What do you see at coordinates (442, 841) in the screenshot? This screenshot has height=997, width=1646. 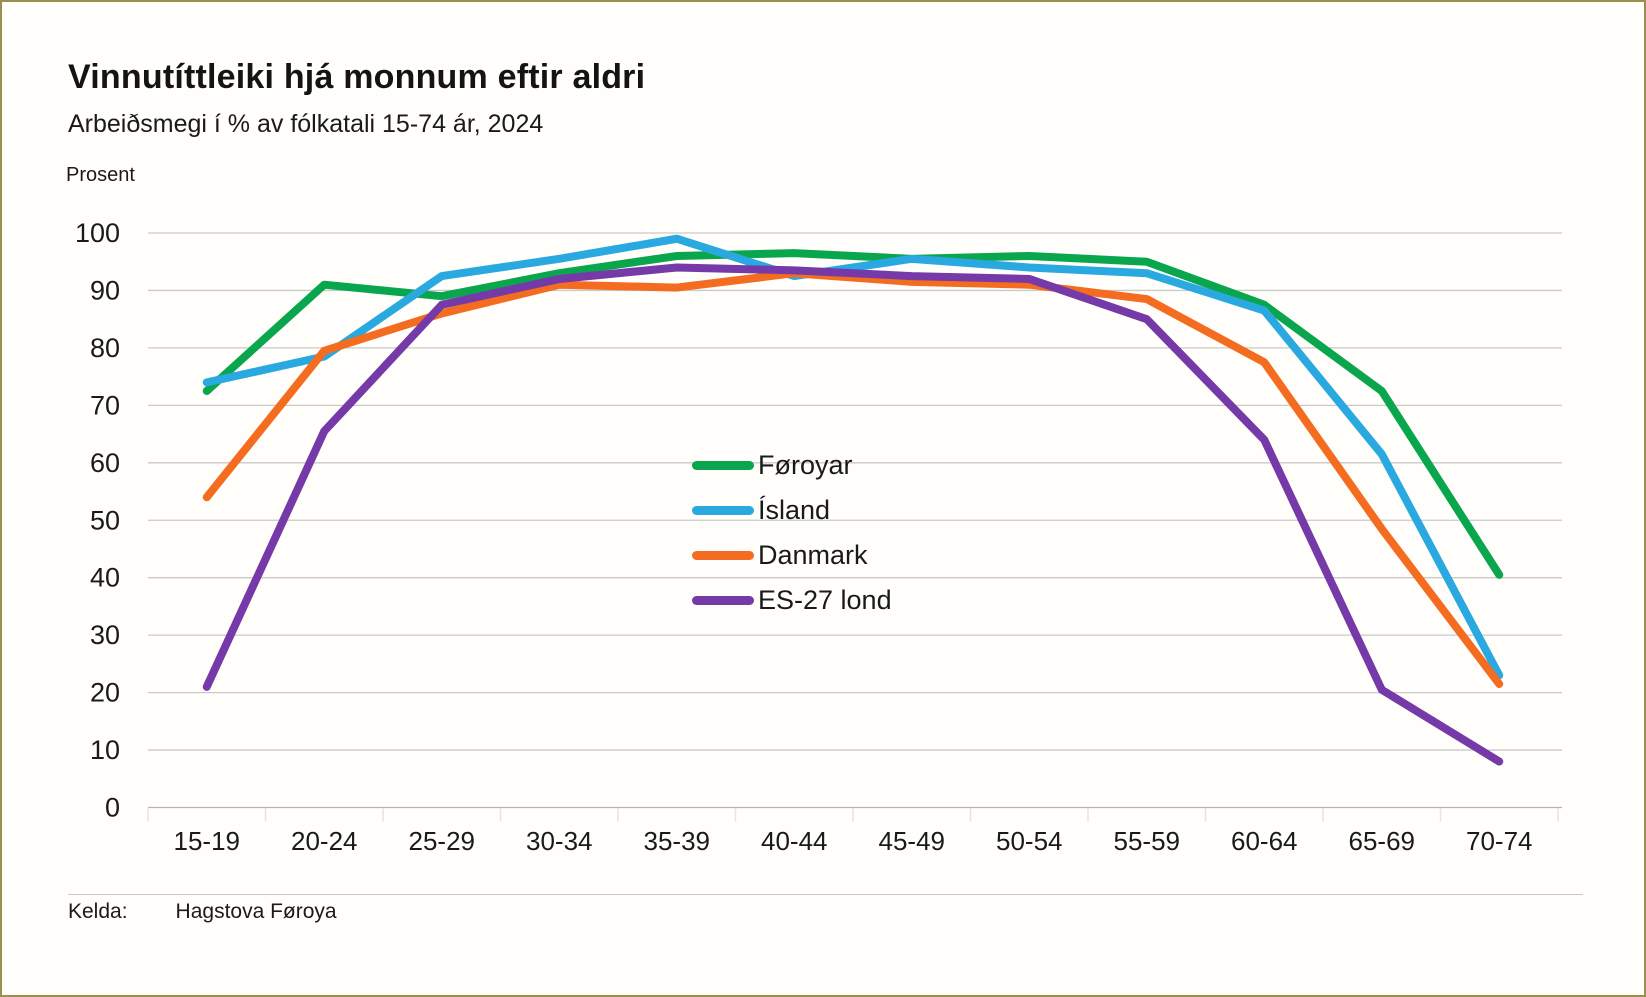 I see `x-tick-label: 25-29` at bounding box center [442, 841].